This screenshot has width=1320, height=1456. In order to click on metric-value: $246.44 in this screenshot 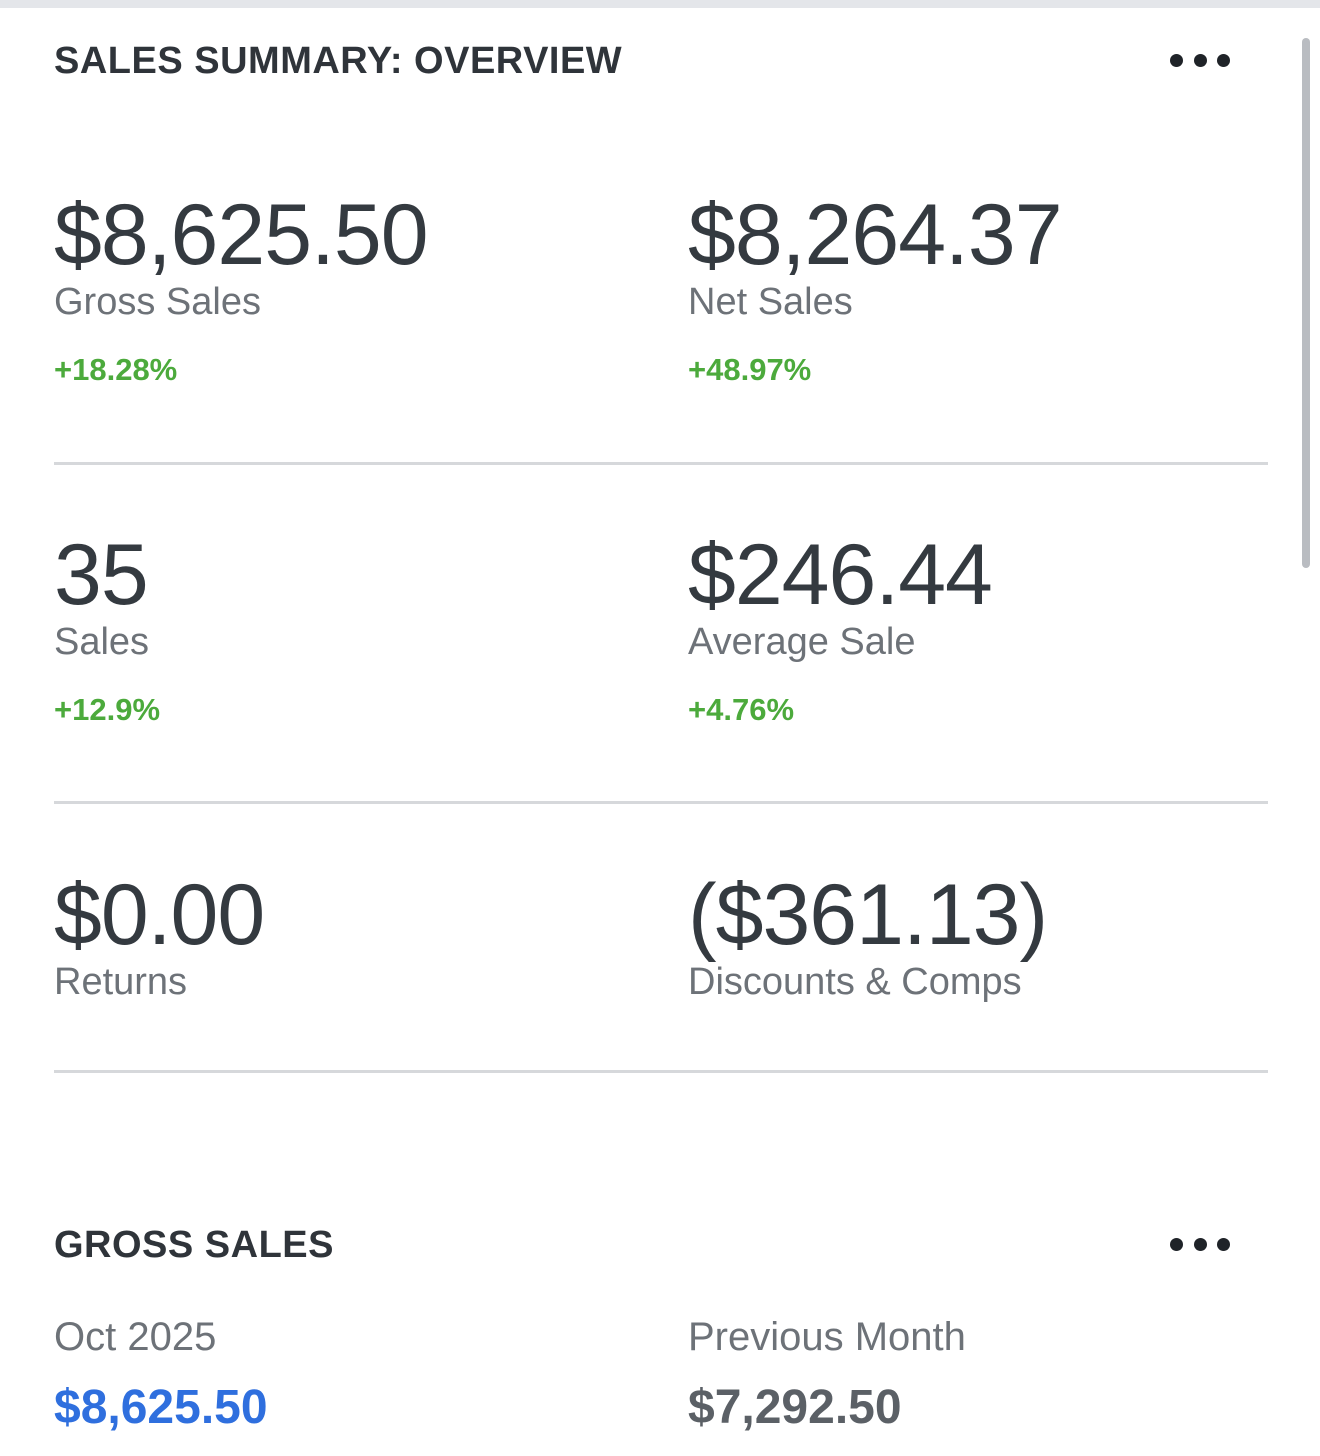, I will do `click(840, 575)`.